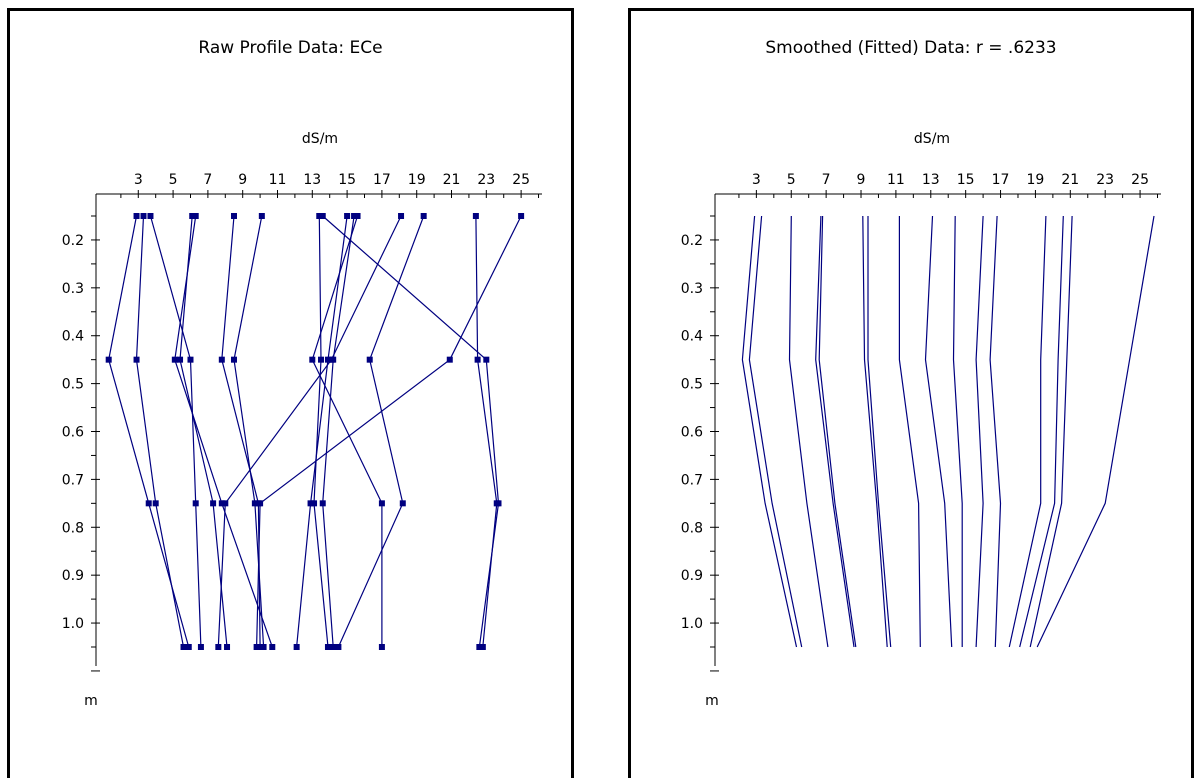 The height and width of the screenshot is (778, 1201). I want to click on raw-y-tick-label: 0.9, so click(73, 576).